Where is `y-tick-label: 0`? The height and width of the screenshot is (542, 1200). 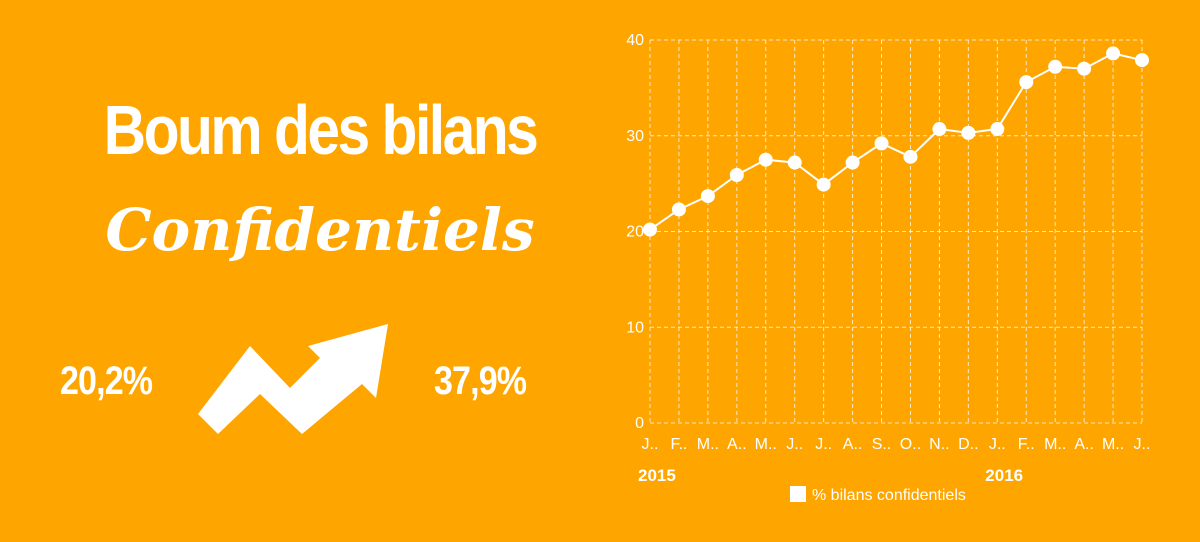 y-tick-label: 0 is located at coordinates (639, 423).